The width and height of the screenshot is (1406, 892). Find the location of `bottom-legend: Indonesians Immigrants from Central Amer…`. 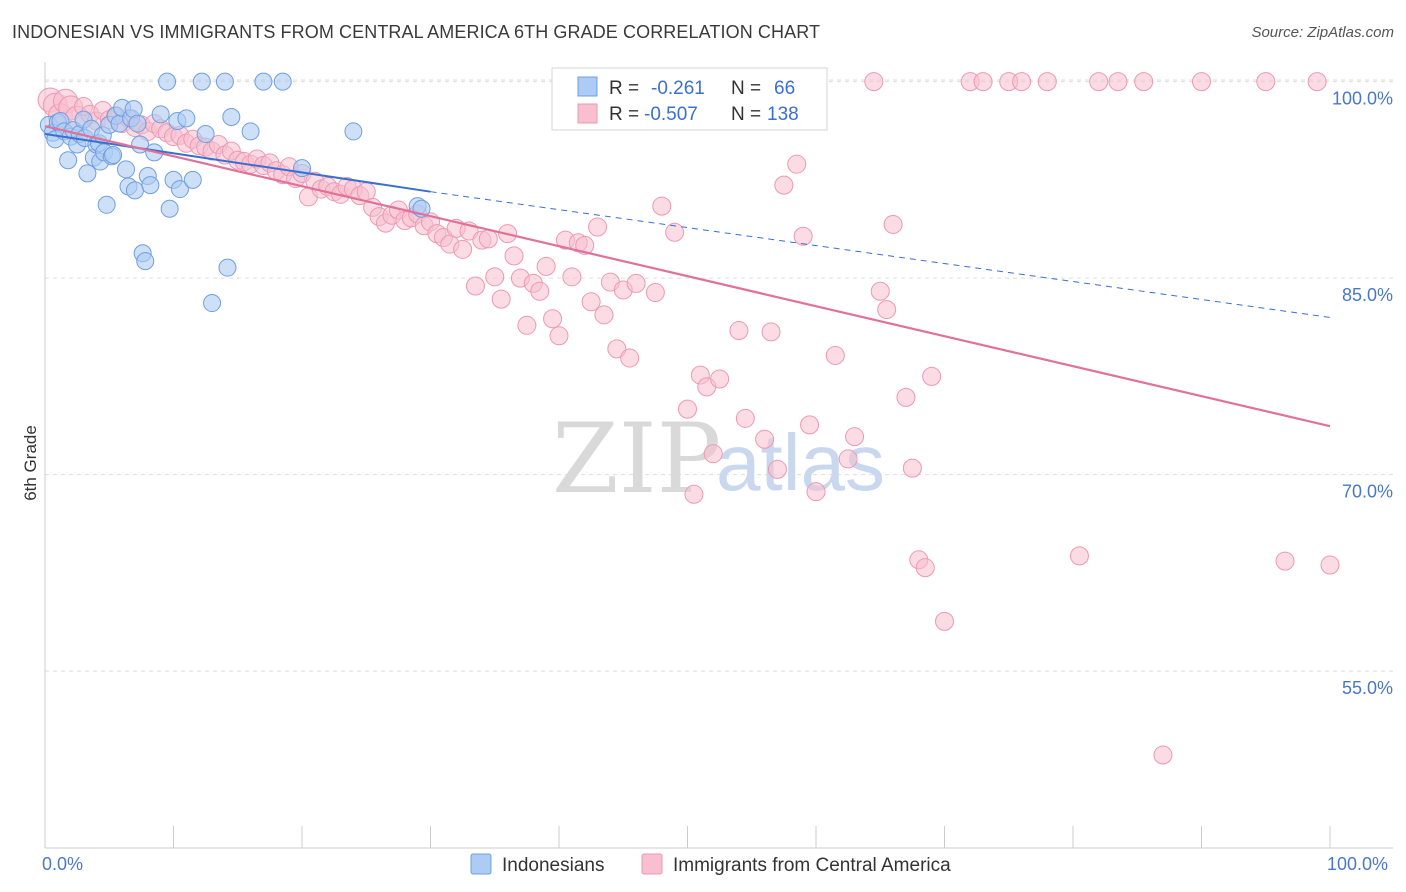

bottom-legend: Indonesians Immigrants from Central Amer… is located at coordinates (710, 864).